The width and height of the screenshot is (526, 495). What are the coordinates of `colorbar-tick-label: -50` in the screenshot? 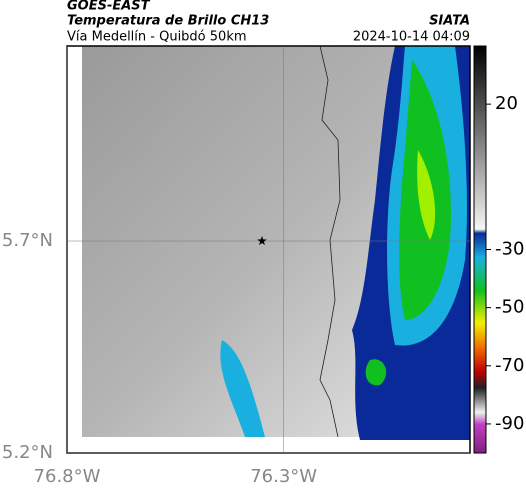 It's located at (509, 307).